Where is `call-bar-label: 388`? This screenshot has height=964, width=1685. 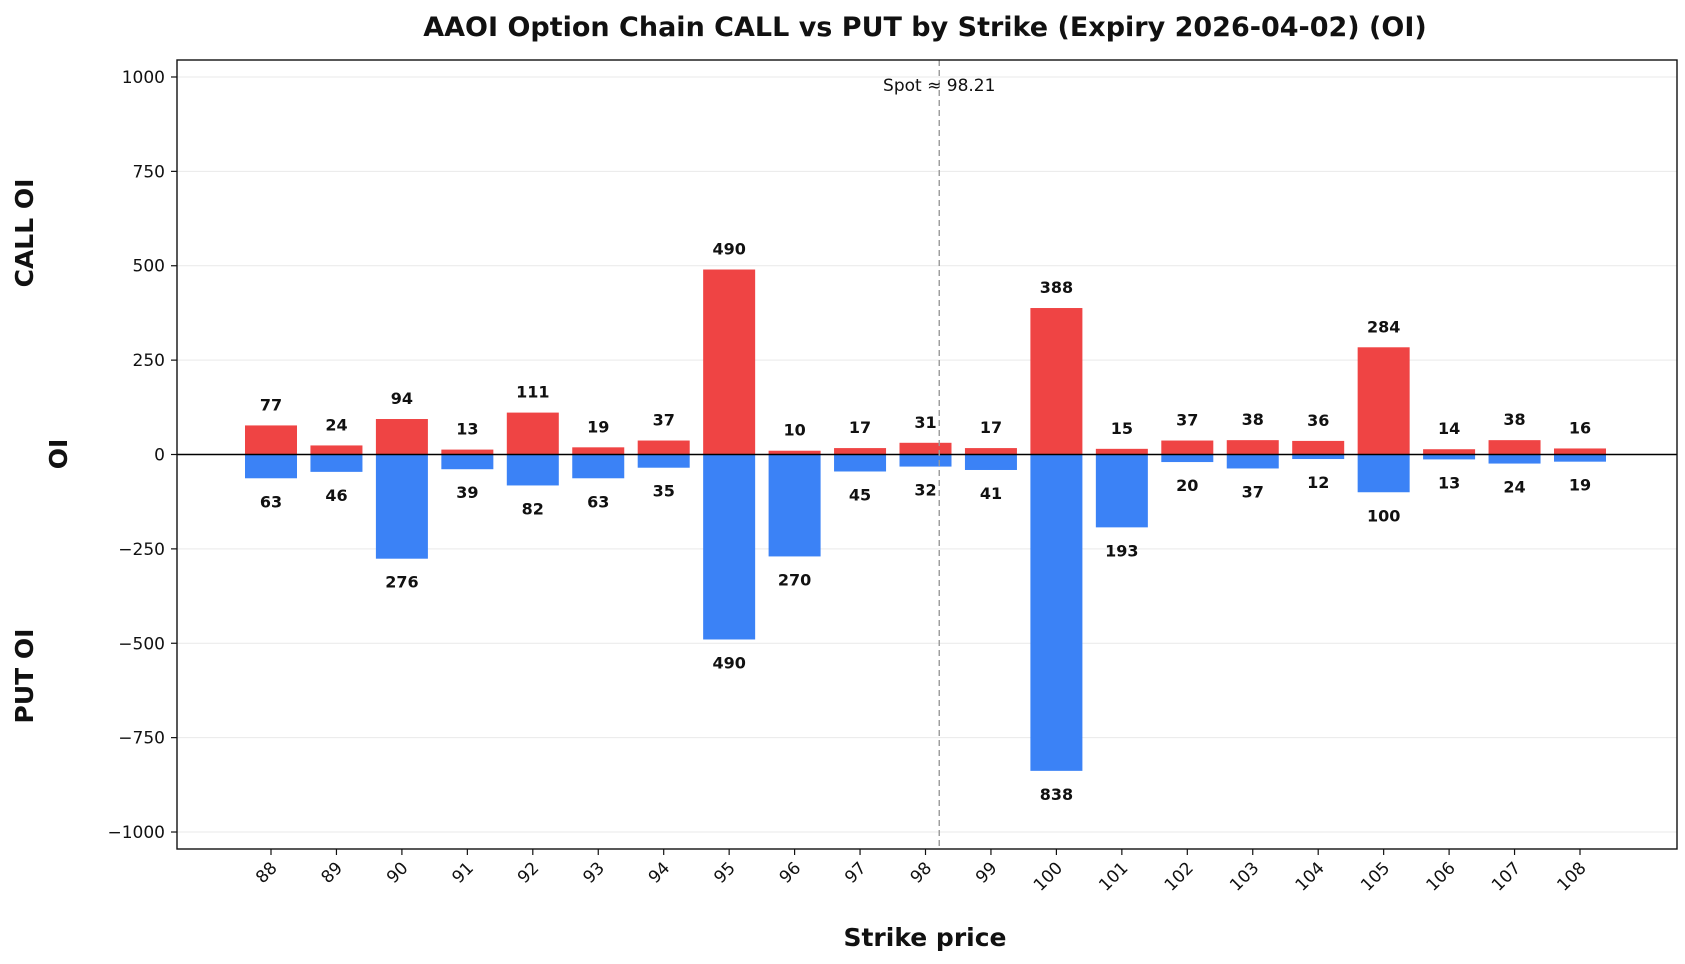 call-bar-label: 388 is located at coordinates (1056, 287).